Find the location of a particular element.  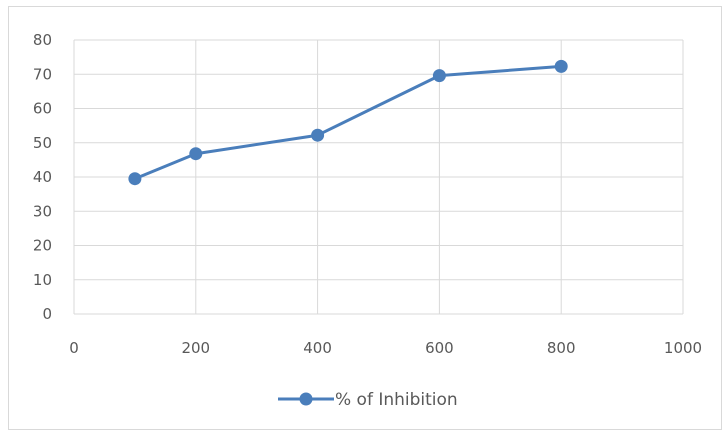

legend: % of Inhibition is located at coordinates (368, 400).